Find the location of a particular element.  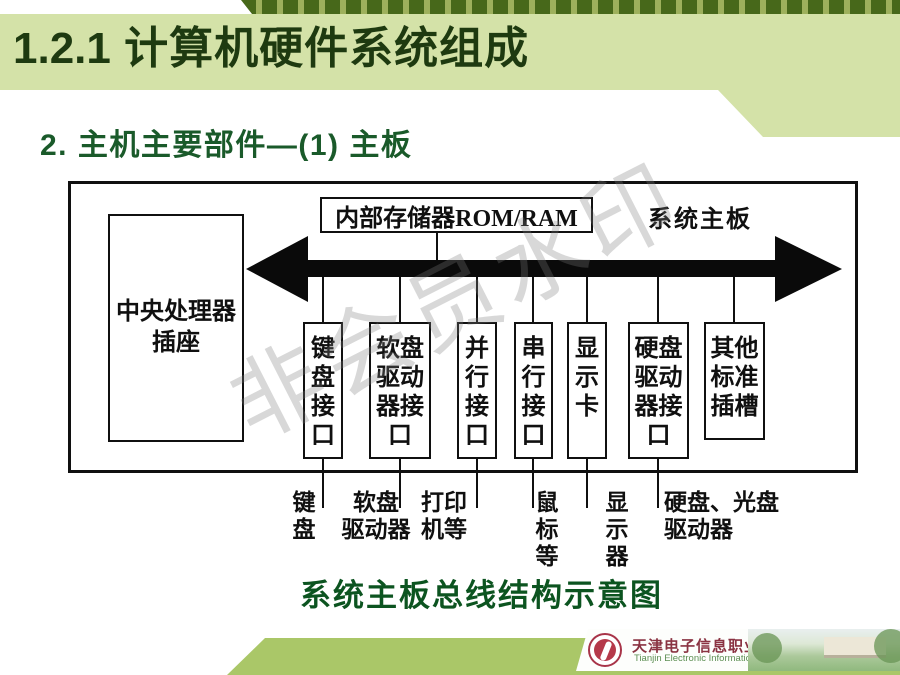

slot-connector-top-serial is located at coordinates (533, 299).